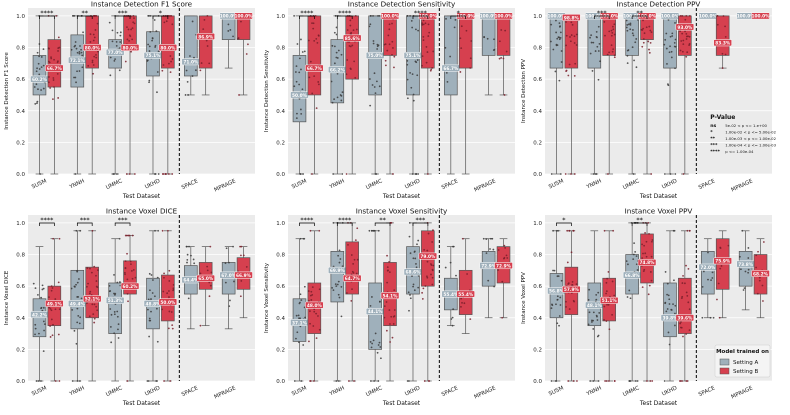 This screenshot has height=415, width=790. Describe the element at coordinates (595, 306) in the screenshot. I see `median-label: 48.1%` at that location.